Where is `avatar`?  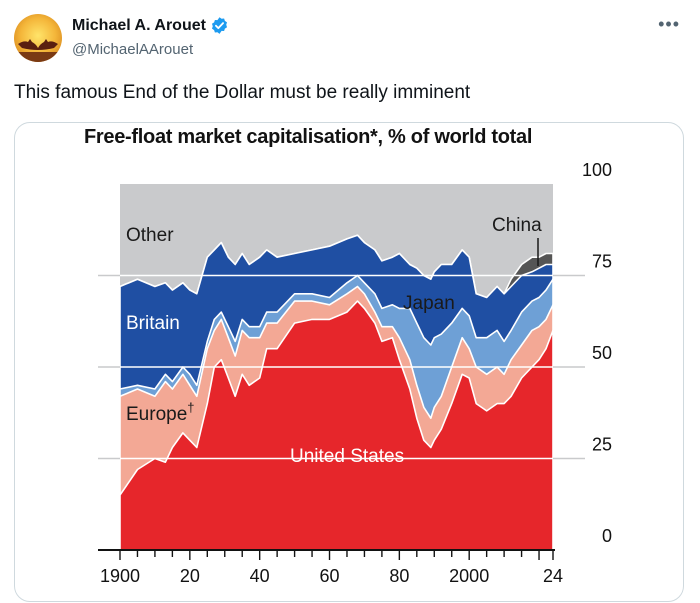
avatar is located at coordinates (38, 38).